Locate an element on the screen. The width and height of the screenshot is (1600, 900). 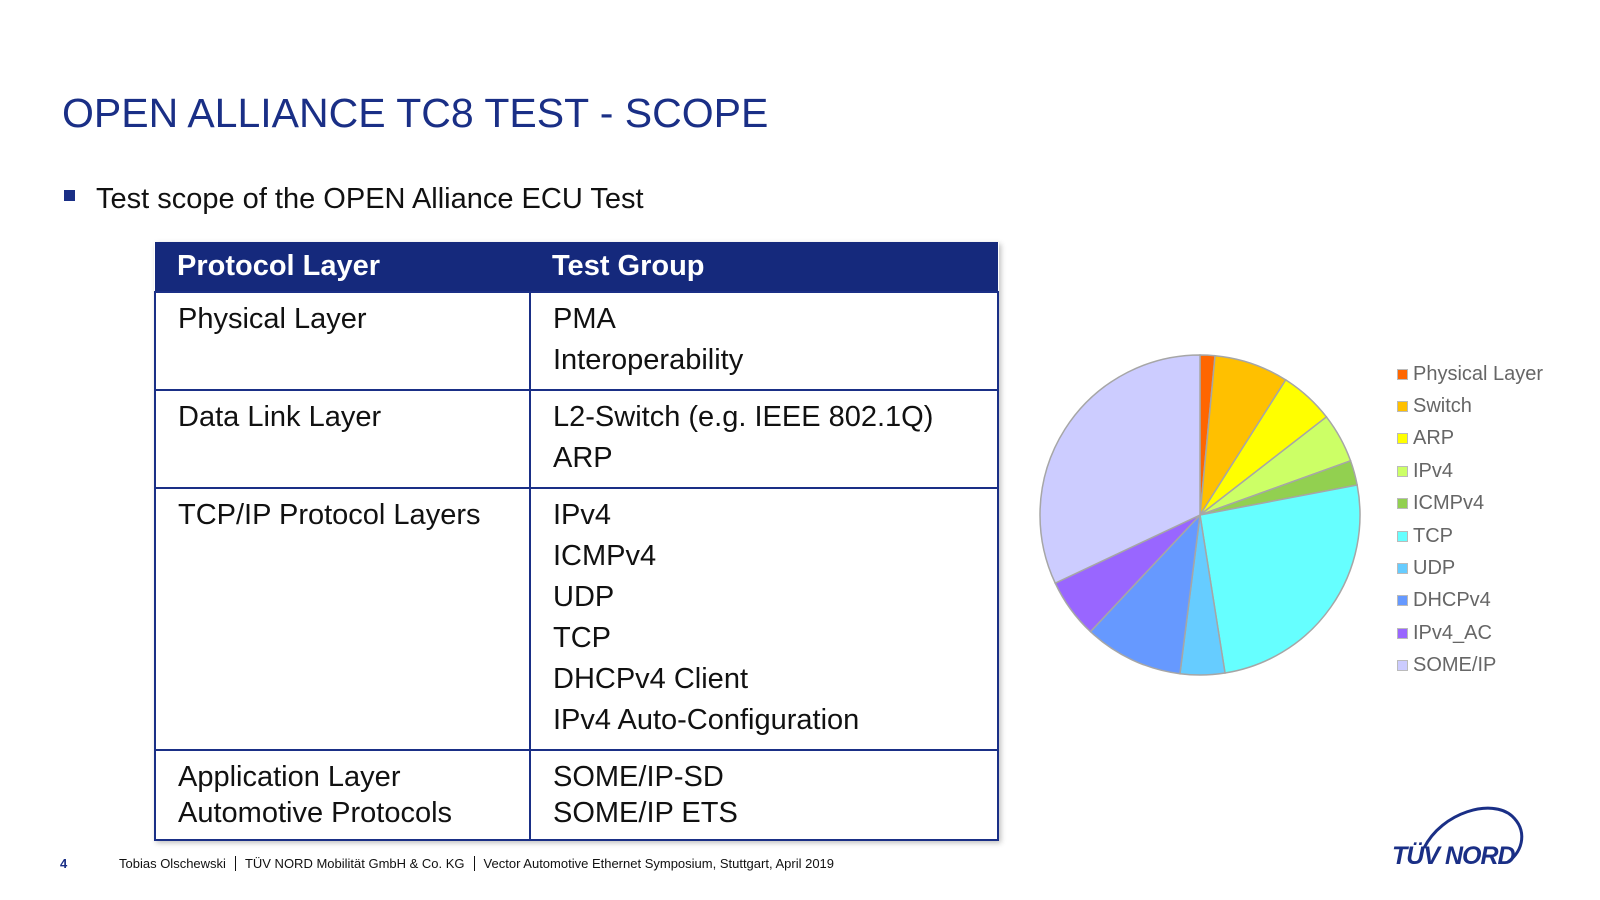
legend-label: DHCPv4 is located at coordinates (1452, 600).